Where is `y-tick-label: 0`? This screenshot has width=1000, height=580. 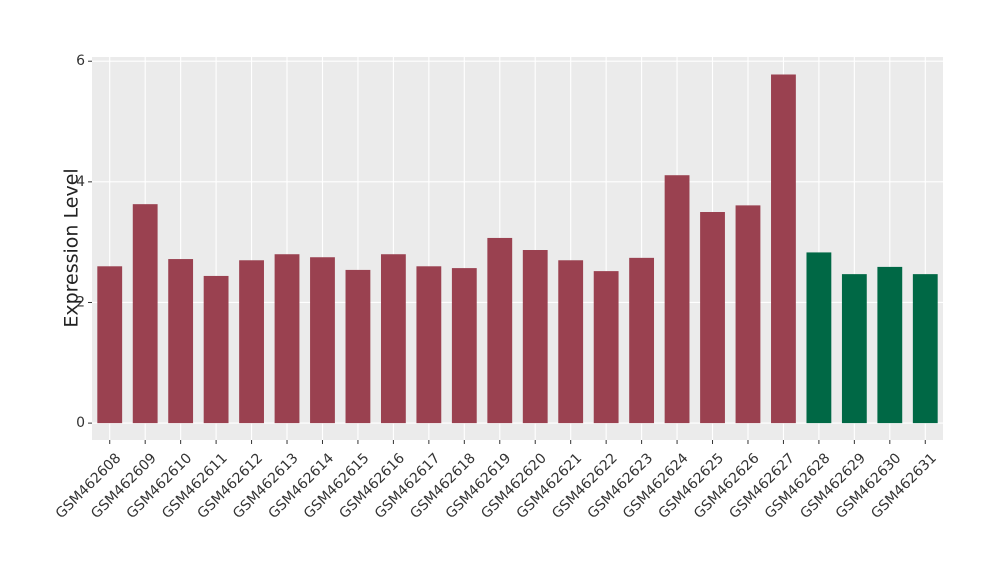 y-tick-label: 0 is located at coordinates (80, 423).